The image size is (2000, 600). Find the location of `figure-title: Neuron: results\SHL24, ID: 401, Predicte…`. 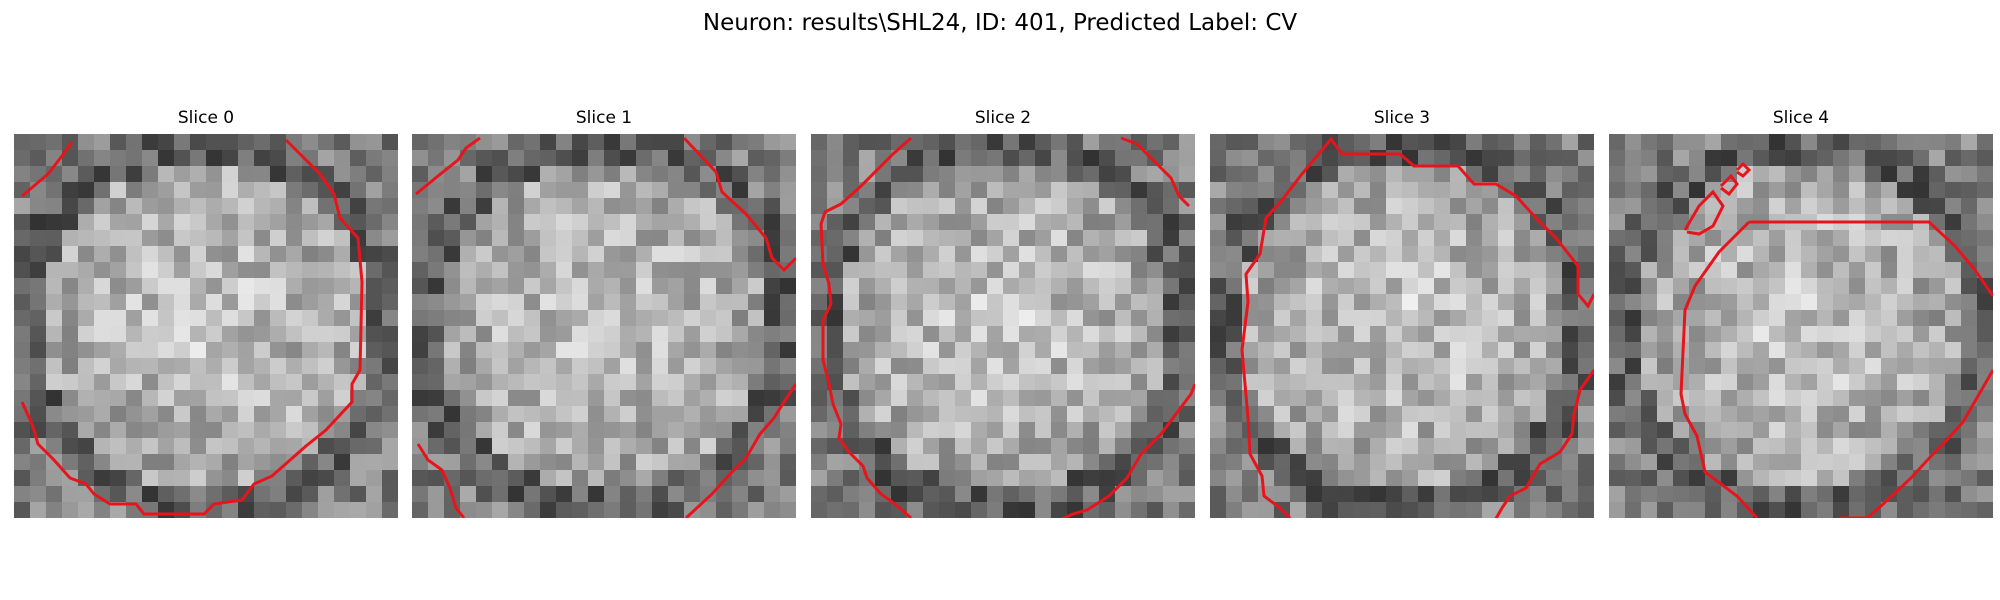

figure-title: Neuron: results\SHL24, ID: 401, Predicte… is located at coordinates (1000, 23).